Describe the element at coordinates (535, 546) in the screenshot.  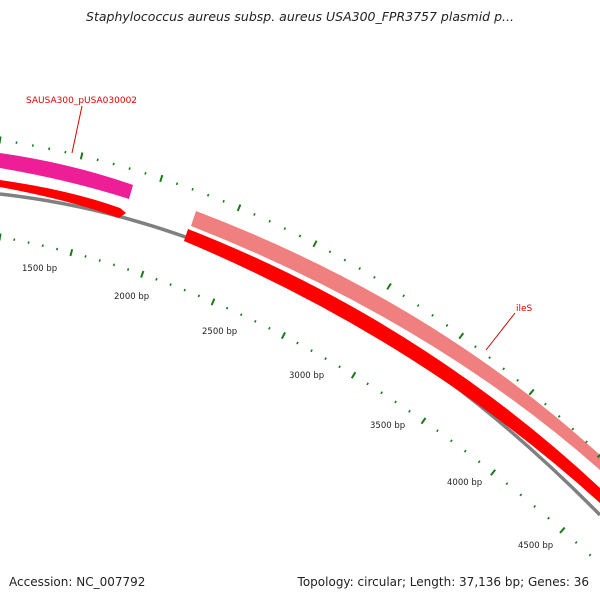
I see `ruler-label-4500: 4500 bp` at that location.